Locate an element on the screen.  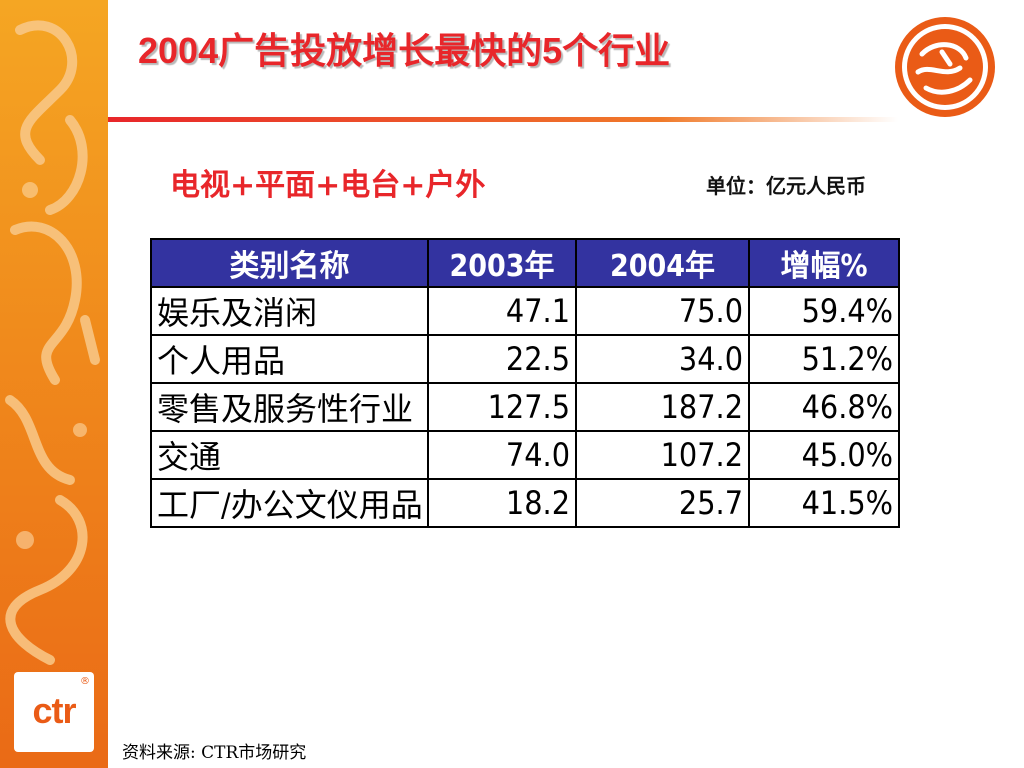
growth-cell: 59.4% is located at coordinates (824, 311).